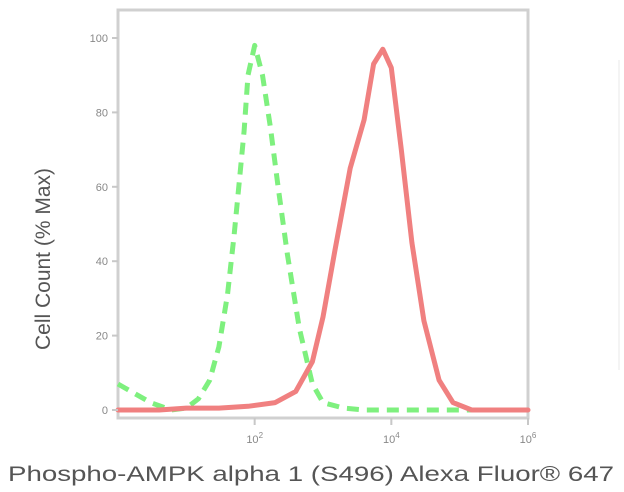 The width and height of the screenshot is (624, 492). I want to click on y-tick-label: 20, so click(102, 337).